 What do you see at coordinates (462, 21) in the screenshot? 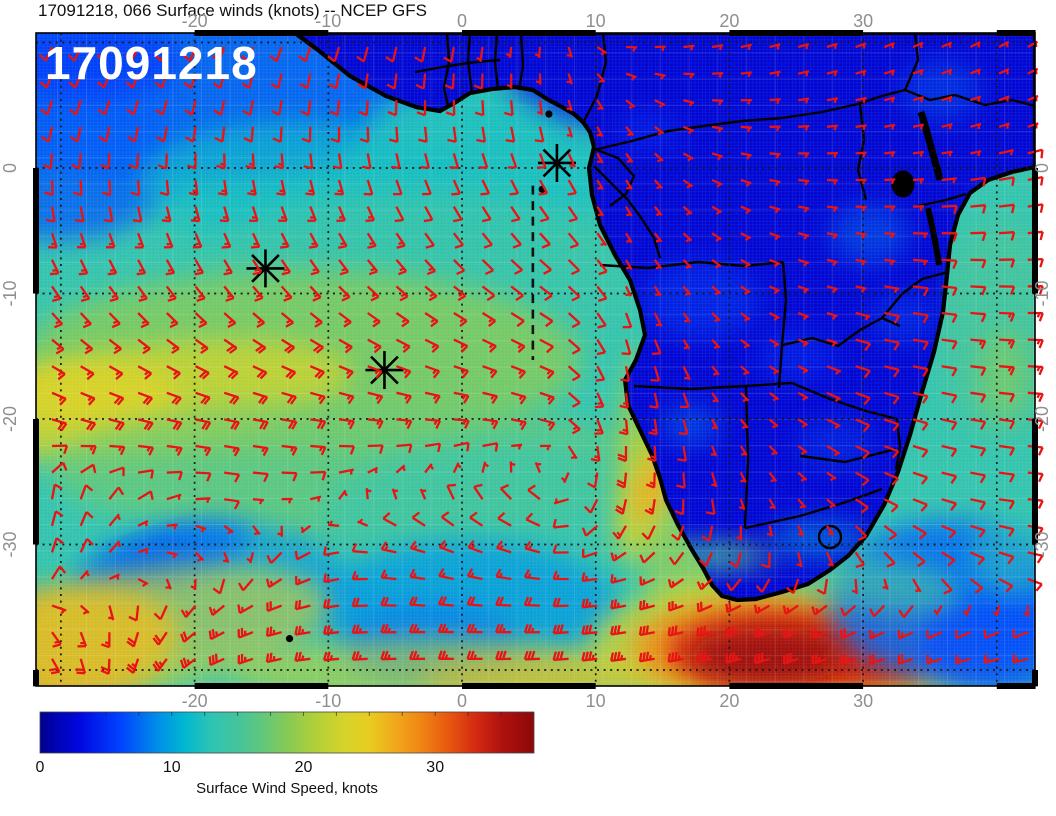
I see `axis-tick-label: 0` at bounding box center [462, 21].